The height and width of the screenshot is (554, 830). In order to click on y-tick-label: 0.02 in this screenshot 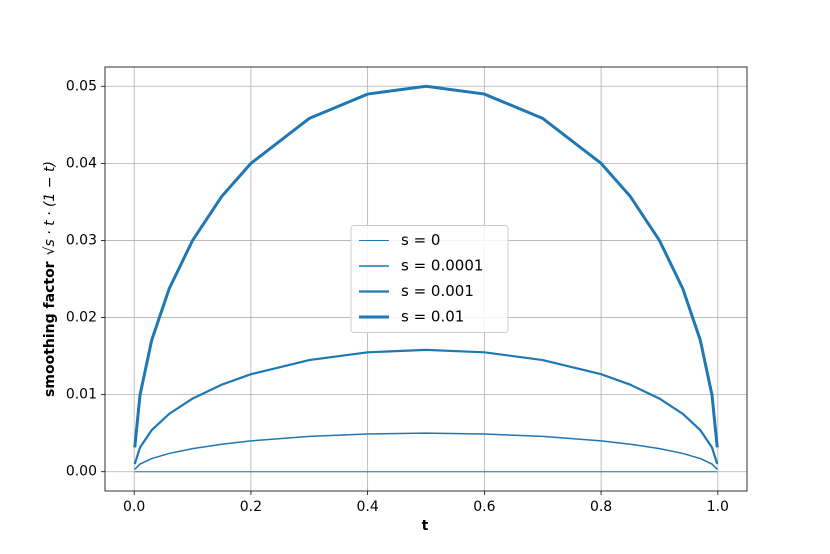, I will do `click(81, 318)`.